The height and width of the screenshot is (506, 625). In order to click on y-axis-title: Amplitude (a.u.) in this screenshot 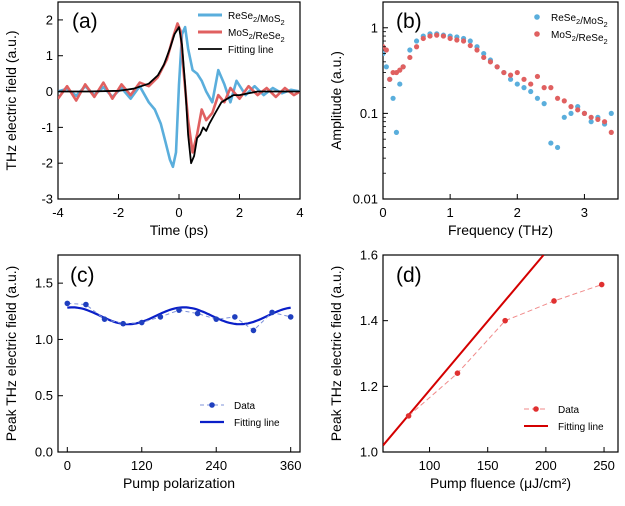, I will do `click(336, 100)`.